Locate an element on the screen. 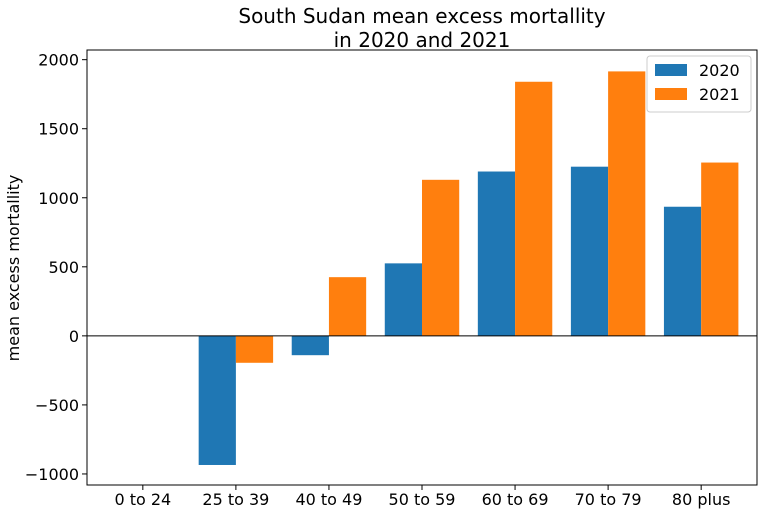 This screenshot has height=514, width=763. y-tick-label: 500 is located at coordinates (63, 267).